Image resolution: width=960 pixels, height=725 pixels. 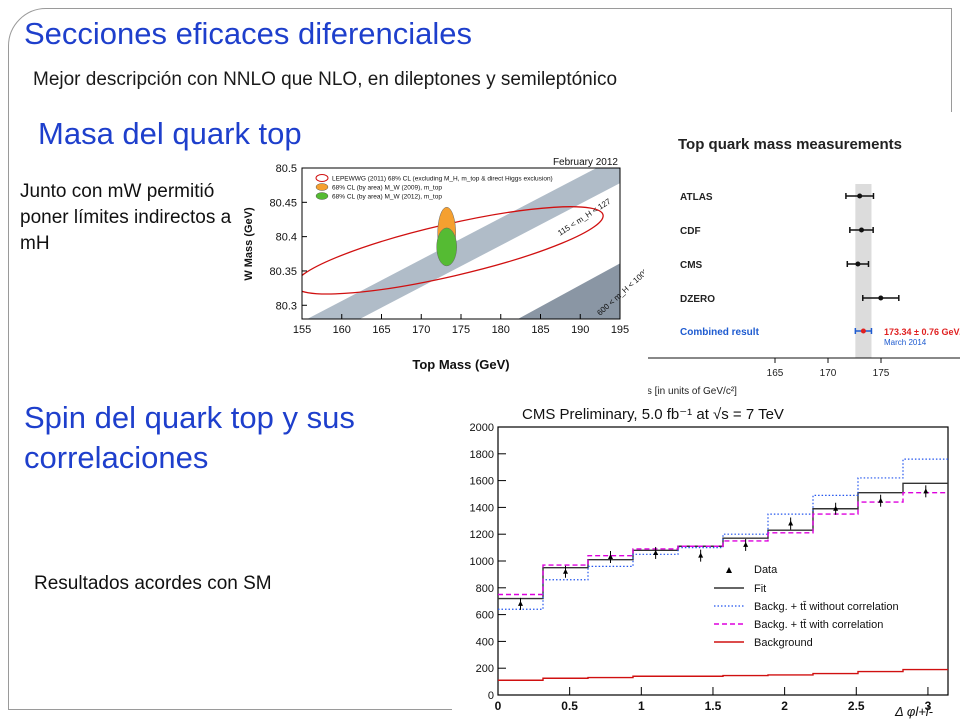 What do you see at coordinates (620, 330) in the screenshot?
I see `mw-xtick-label: 195` at bounding box center [620, 330].